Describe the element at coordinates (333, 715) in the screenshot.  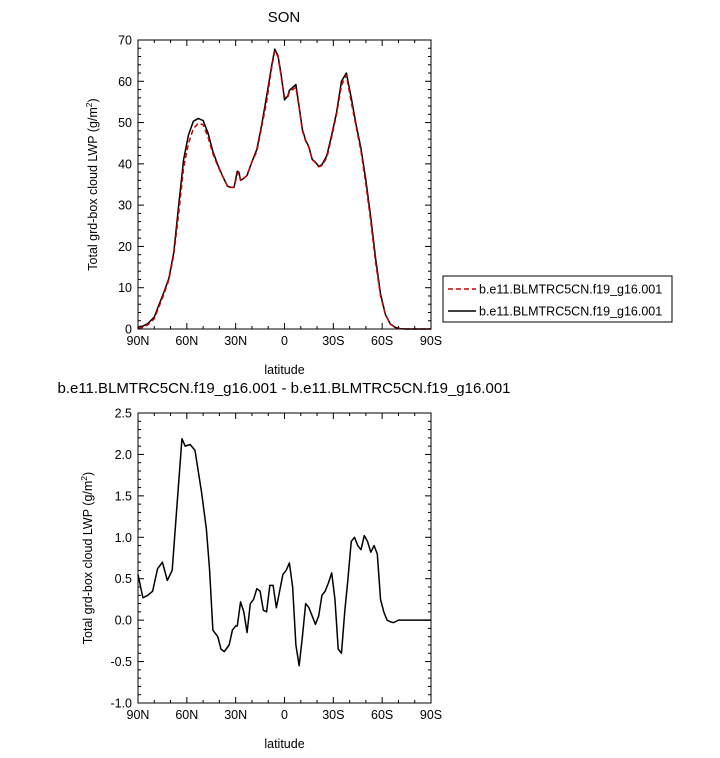
I see `bottom-xtick-label: 30S` at that location.